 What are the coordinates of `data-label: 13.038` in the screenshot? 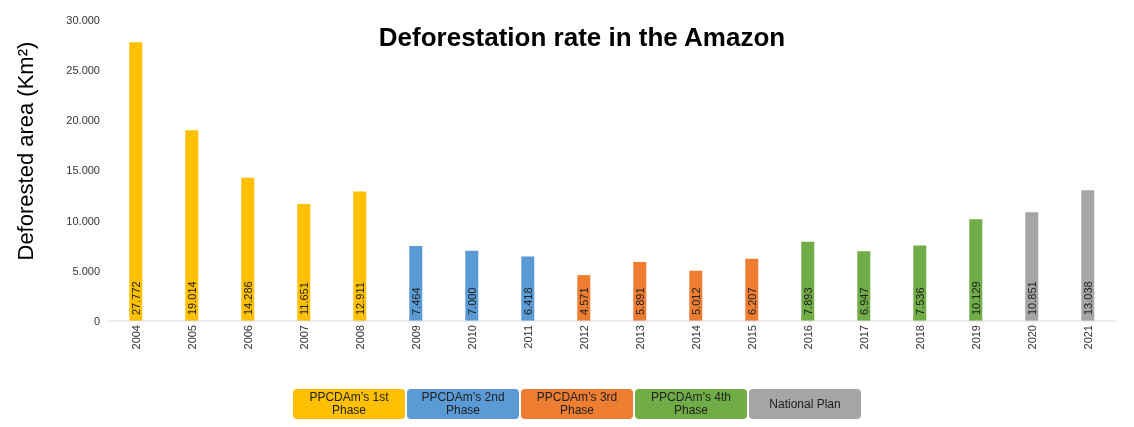 It's located at (1087, 298).